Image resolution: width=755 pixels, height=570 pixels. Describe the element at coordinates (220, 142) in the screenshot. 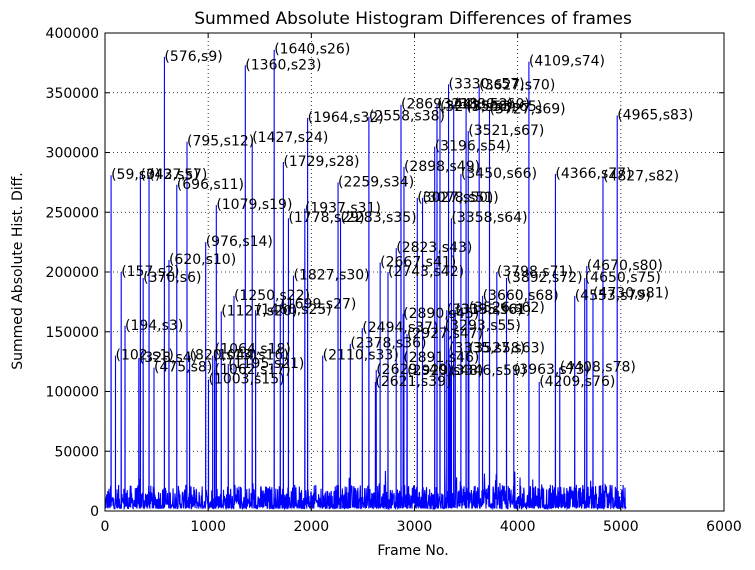

I see `peak-label: (795,s12)` at that location.